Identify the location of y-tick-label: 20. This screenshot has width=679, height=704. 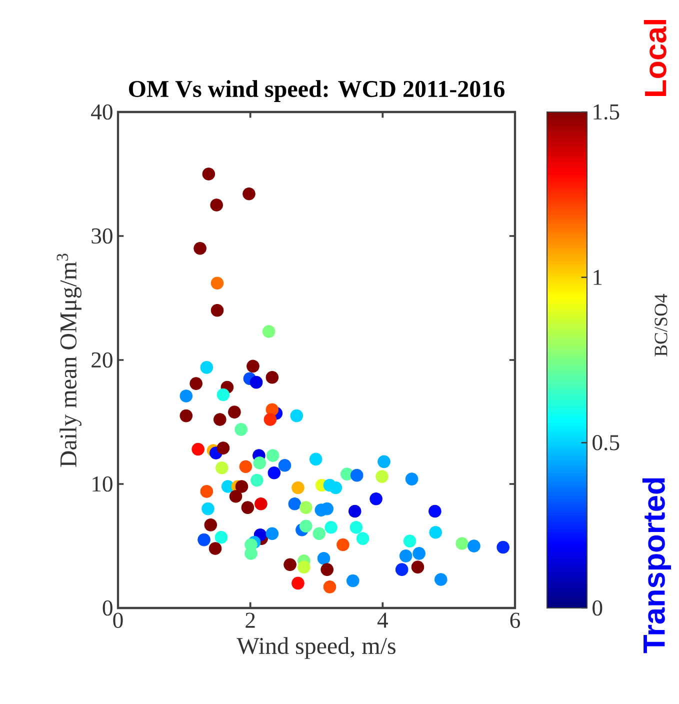
(102, 360).